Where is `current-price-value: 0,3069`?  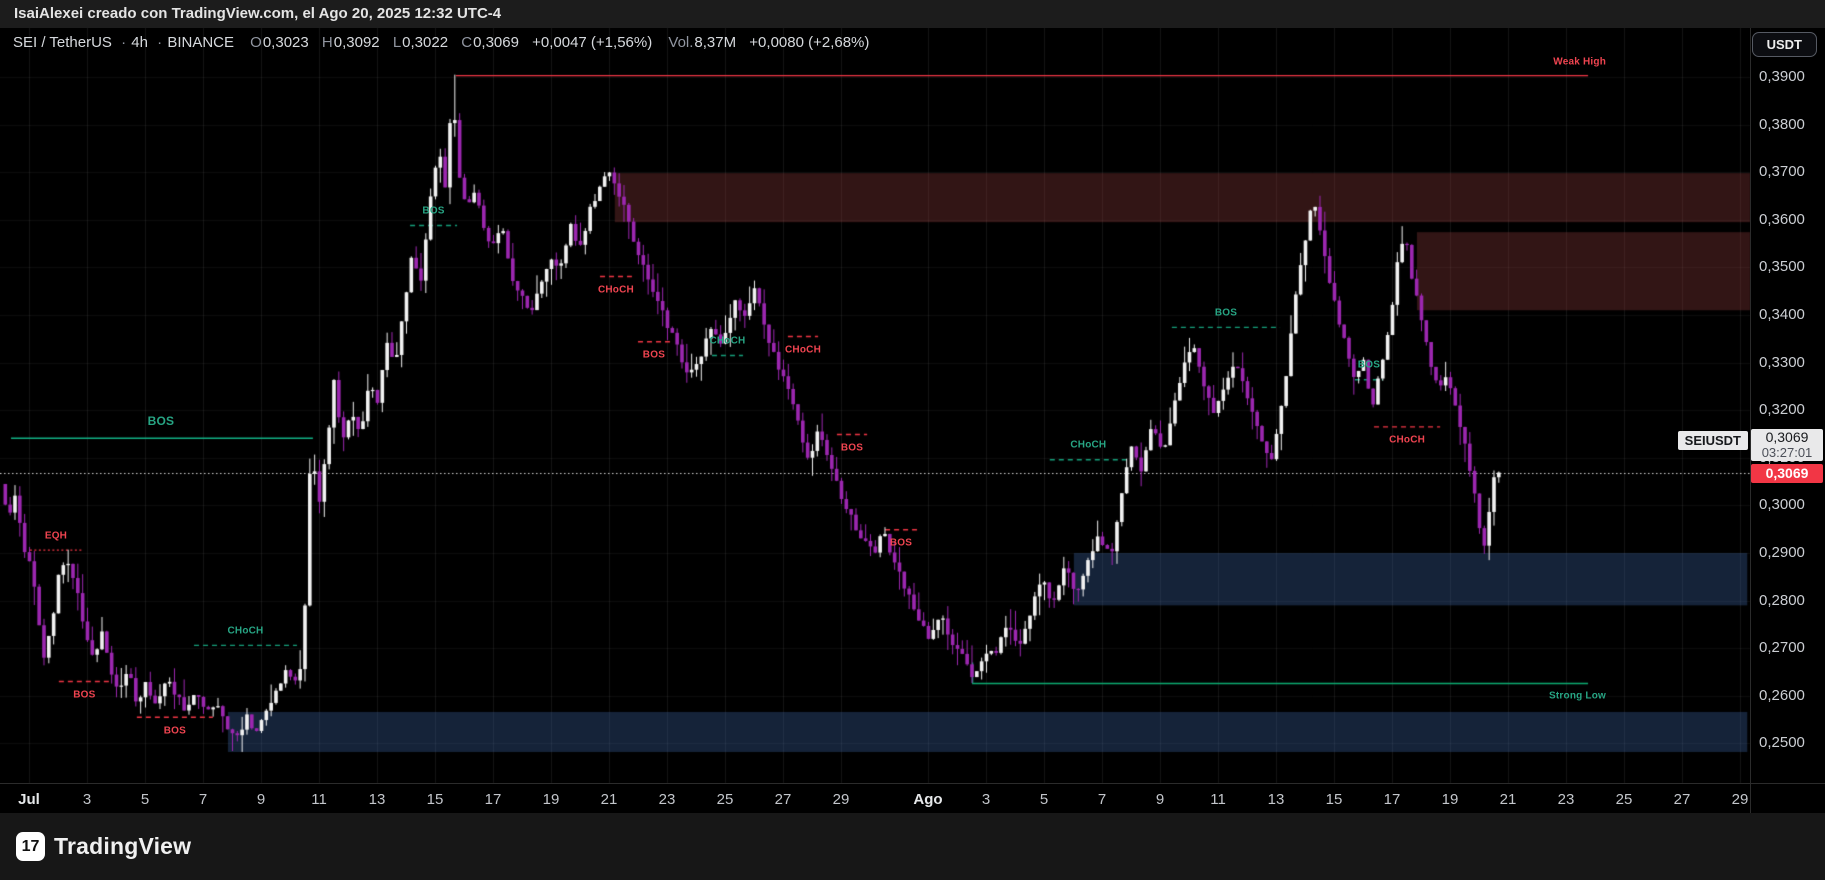 current-price-value: 0,3069 is located at coordinates (1787, 437).